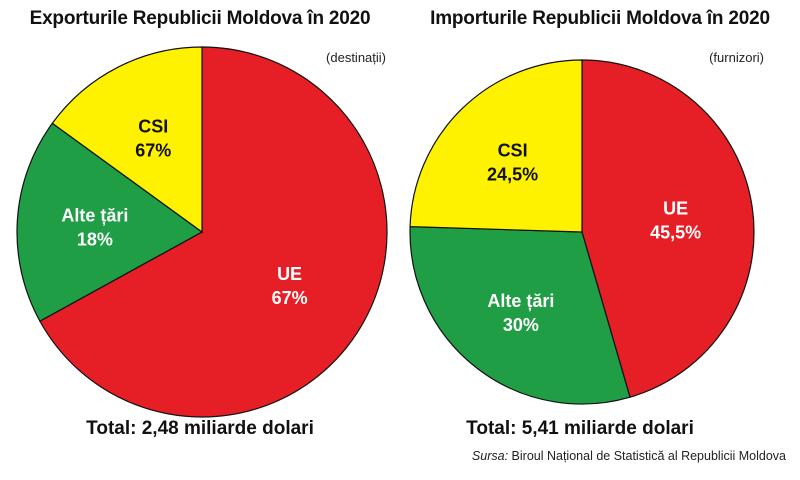 This screenshot has height=480, width=800. Describe the element at coordinates (580, 428) in the screenshot. I see `chart-total: Total: 5,41 miliarde dolari` at that location.